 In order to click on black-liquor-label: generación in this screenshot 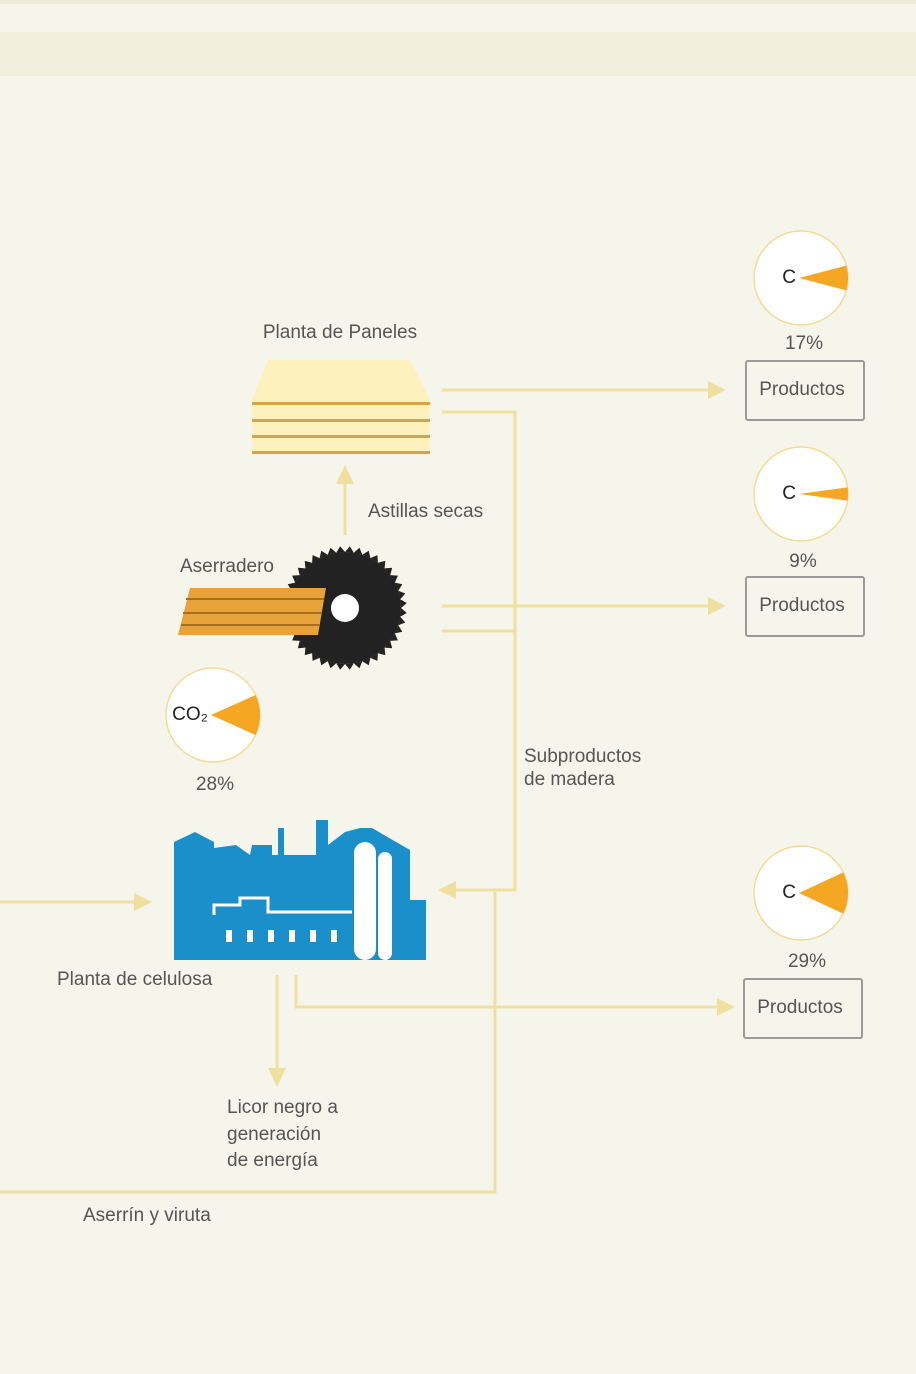, I will do `click(274, 1134)`.